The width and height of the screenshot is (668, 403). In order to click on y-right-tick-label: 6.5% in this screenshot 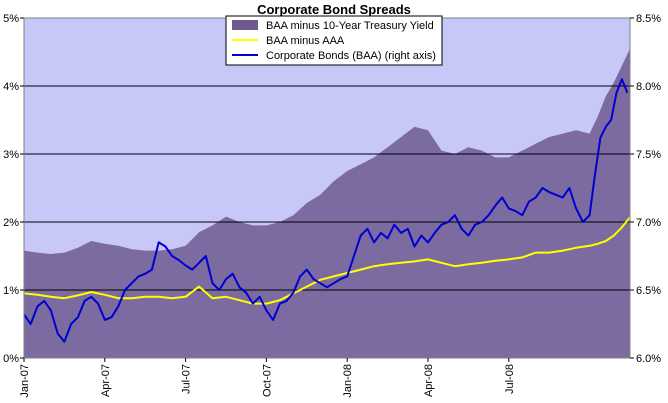, I will do `click(648, 291)`.